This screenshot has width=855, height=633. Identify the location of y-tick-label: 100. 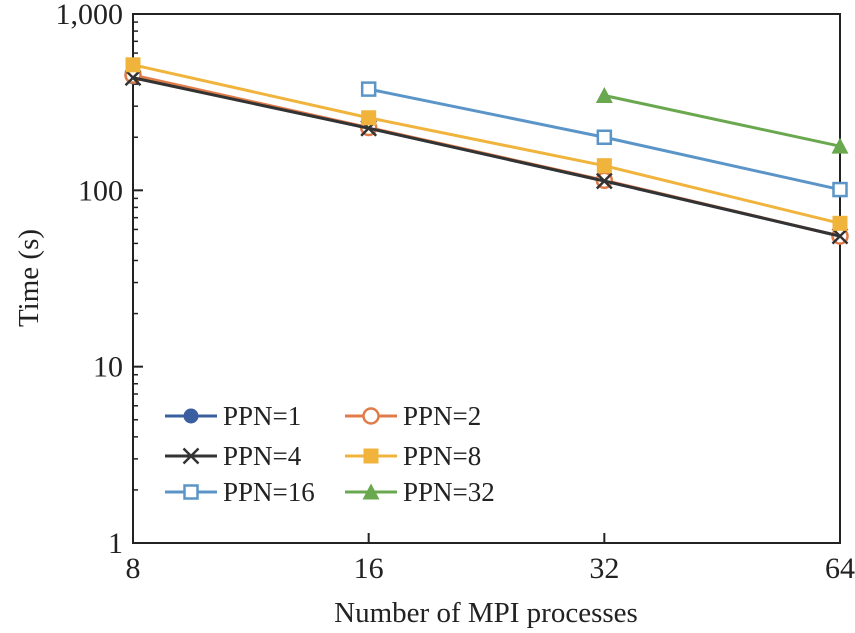
(100, 190).